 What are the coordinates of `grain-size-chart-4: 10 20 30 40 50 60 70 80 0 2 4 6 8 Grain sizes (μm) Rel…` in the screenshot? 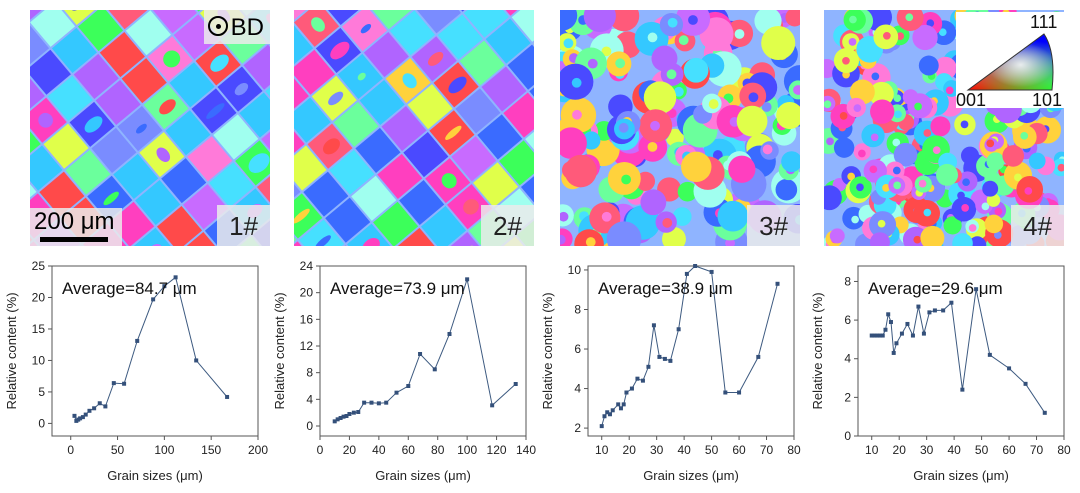 It's located at (941, 372).